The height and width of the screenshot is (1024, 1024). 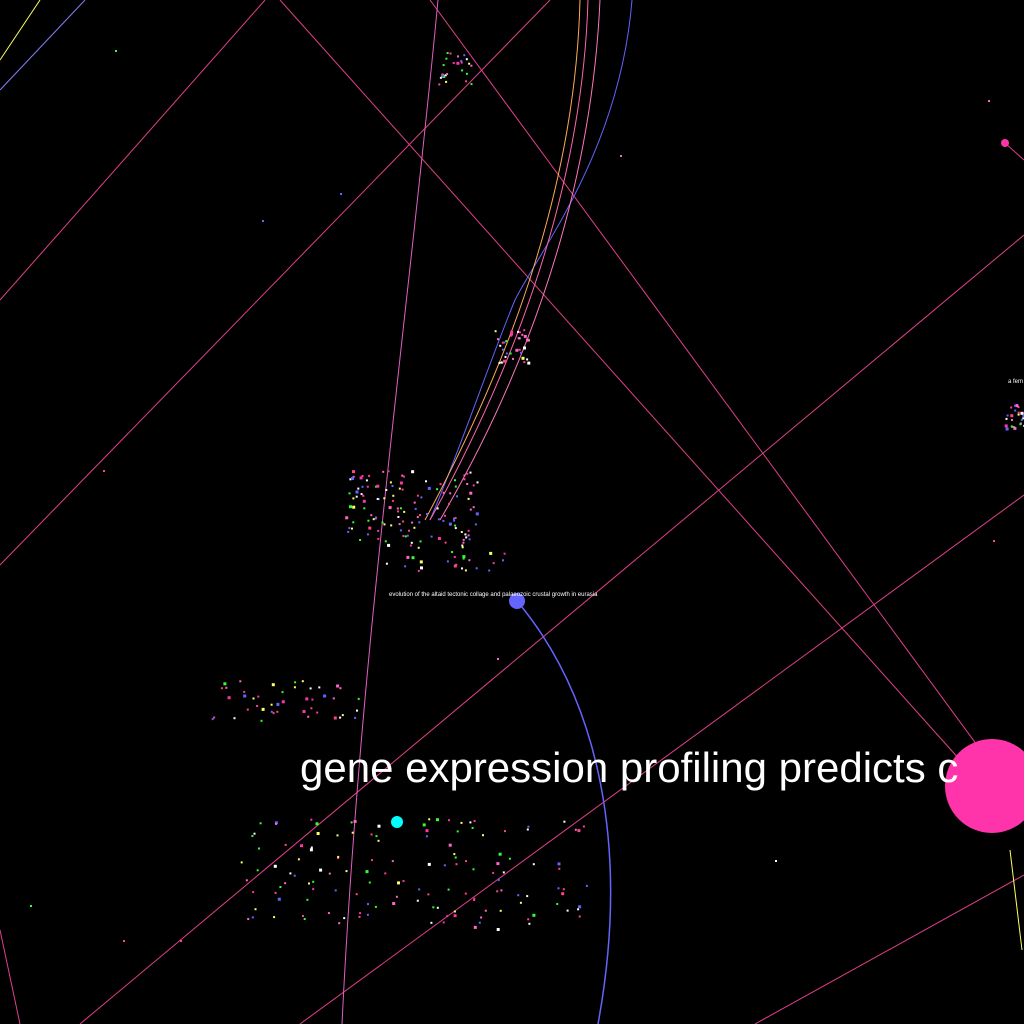 I want to click on node-cyan, so click(x=397, y=822).